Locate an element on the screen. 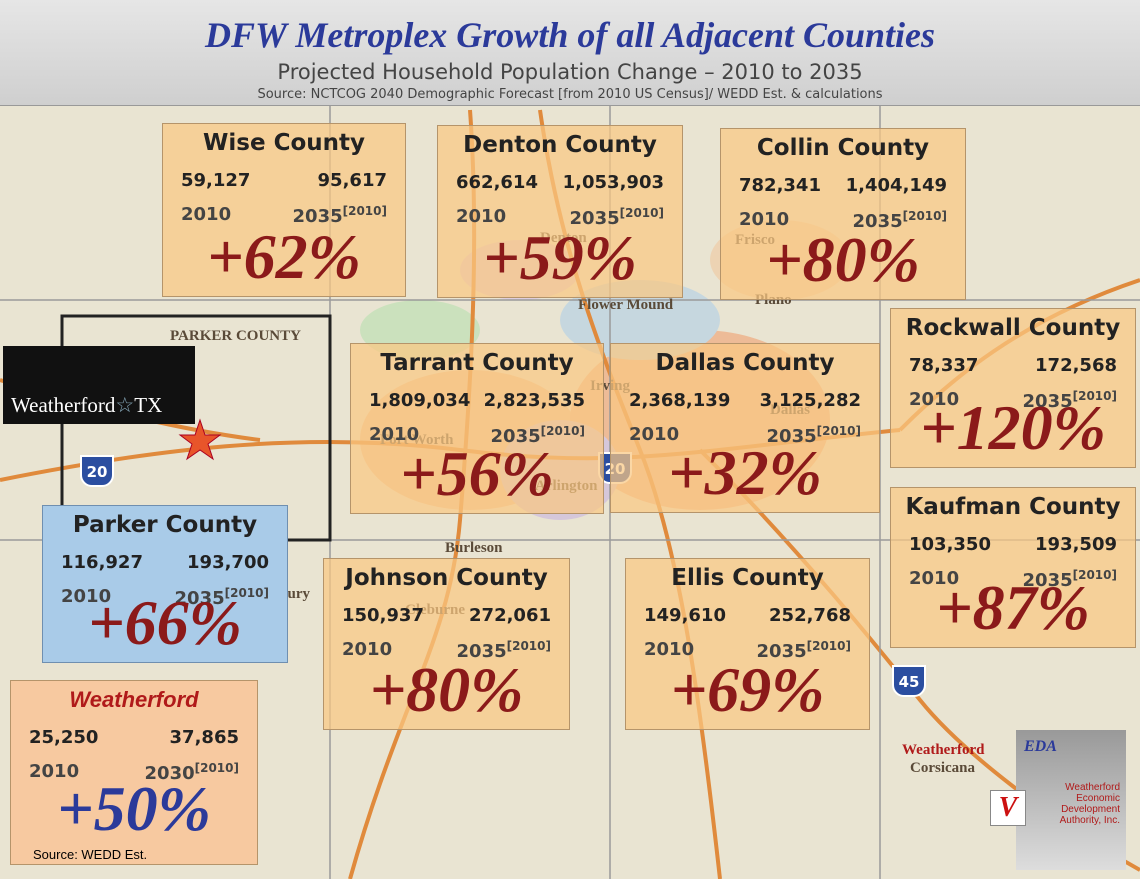 The width and height of the screenshot is (1140, 879). pop-end: 2,823,535 is located at coordinates (534, 400).